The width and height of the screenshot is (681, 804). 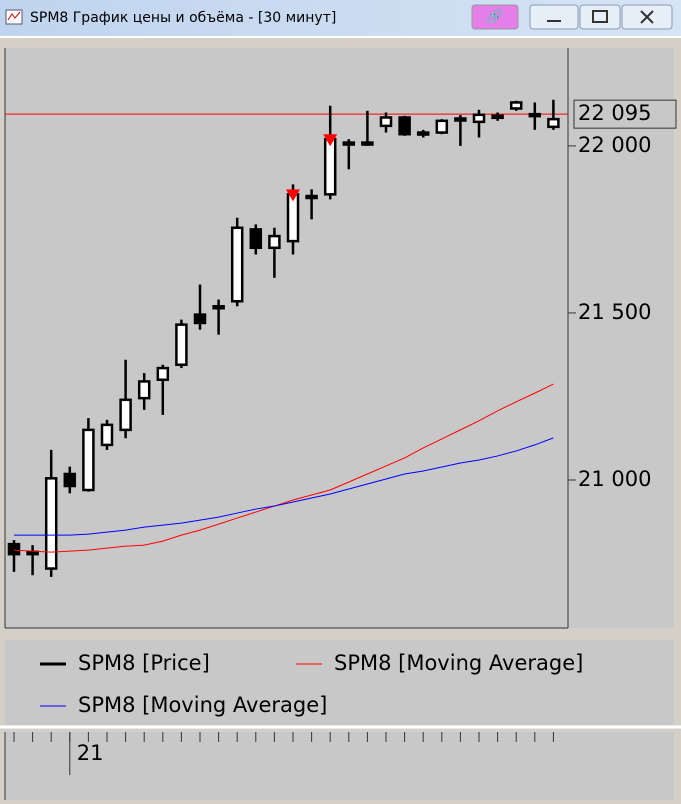 I want to click on x-tick-label: 21, so click(x=90, y=753).